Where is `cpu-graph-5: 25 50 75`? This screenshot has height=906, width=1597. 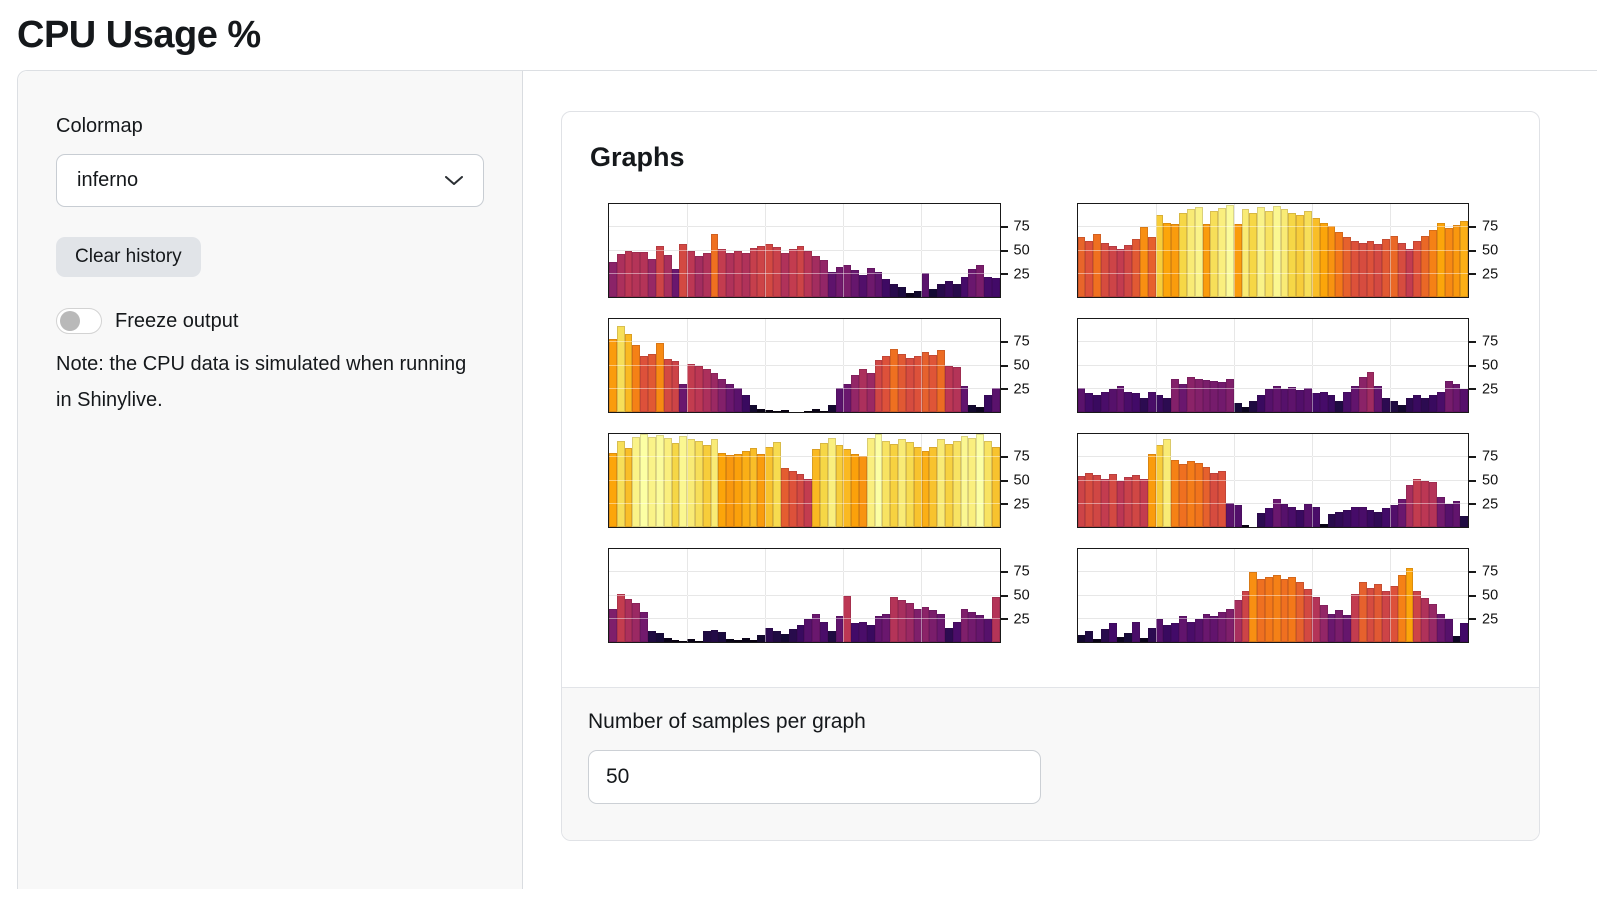
cpu-graph-5: 25 50 75 is located at coordinates (816, 480).